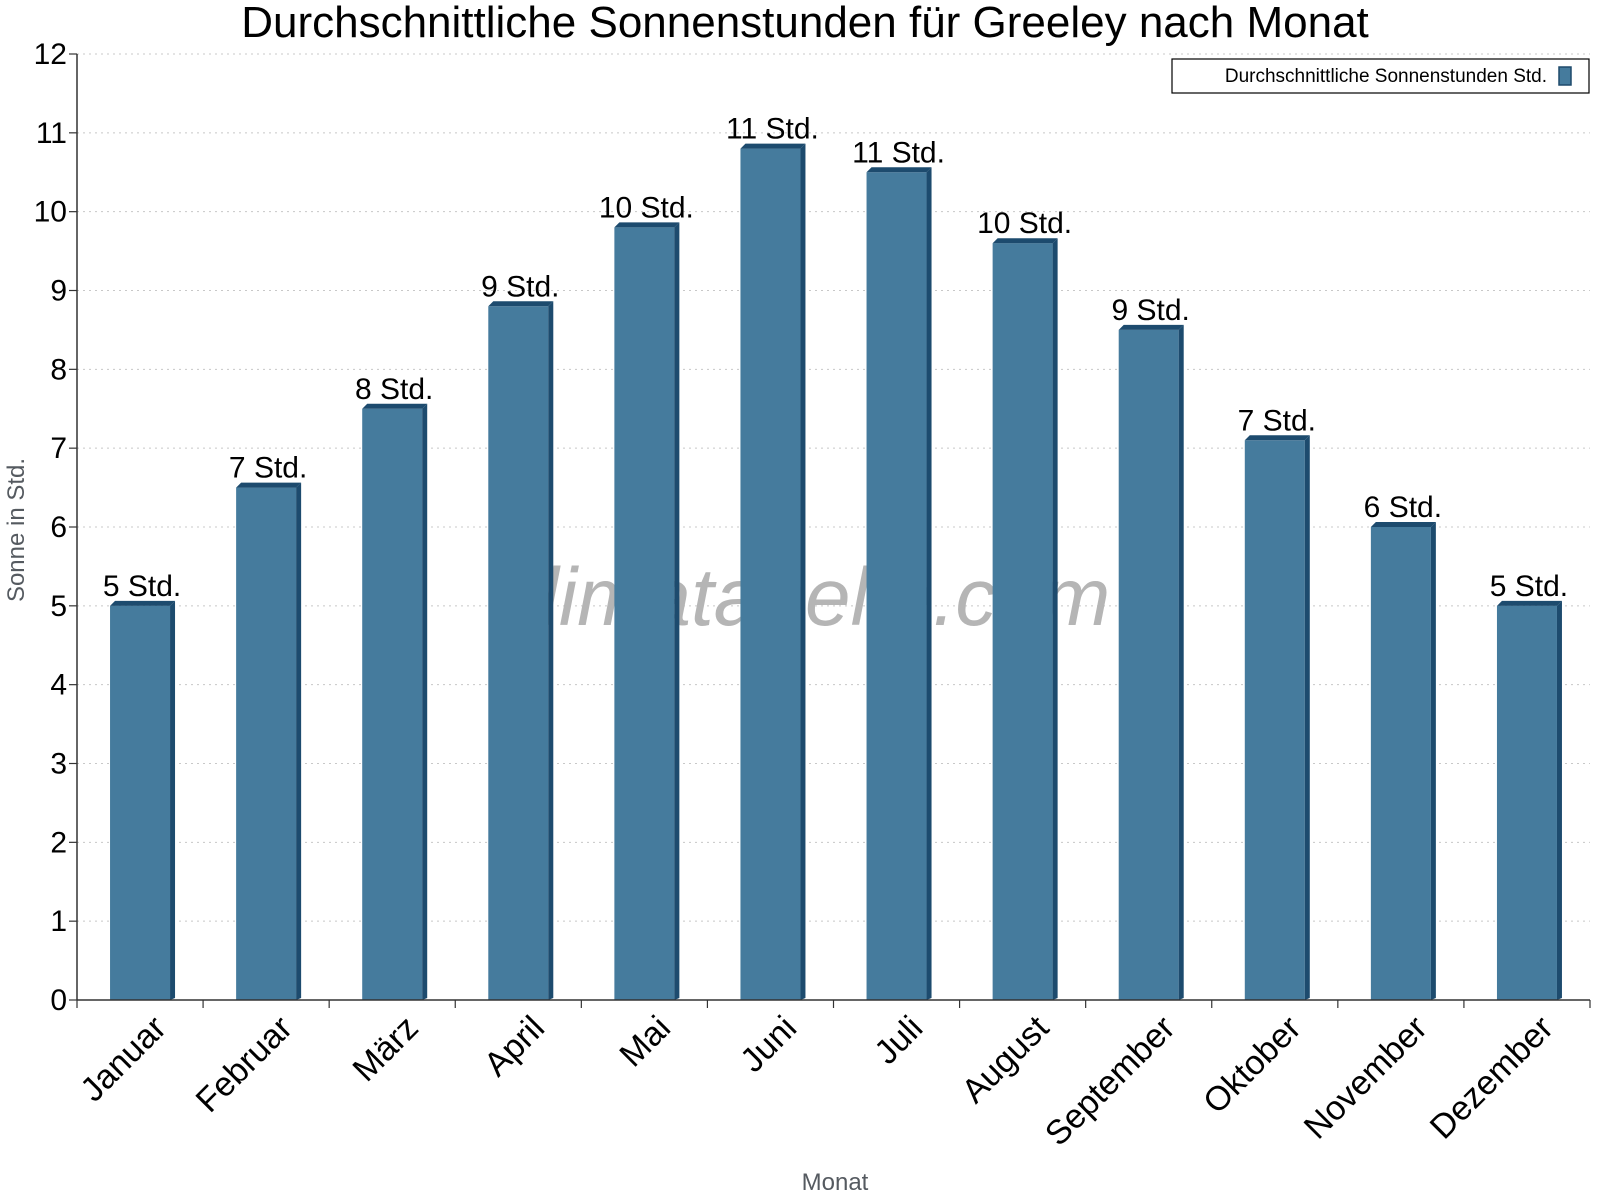 The image size is (1600, 1200). I want to click on x-tick-label: März, so click(386, 1049).